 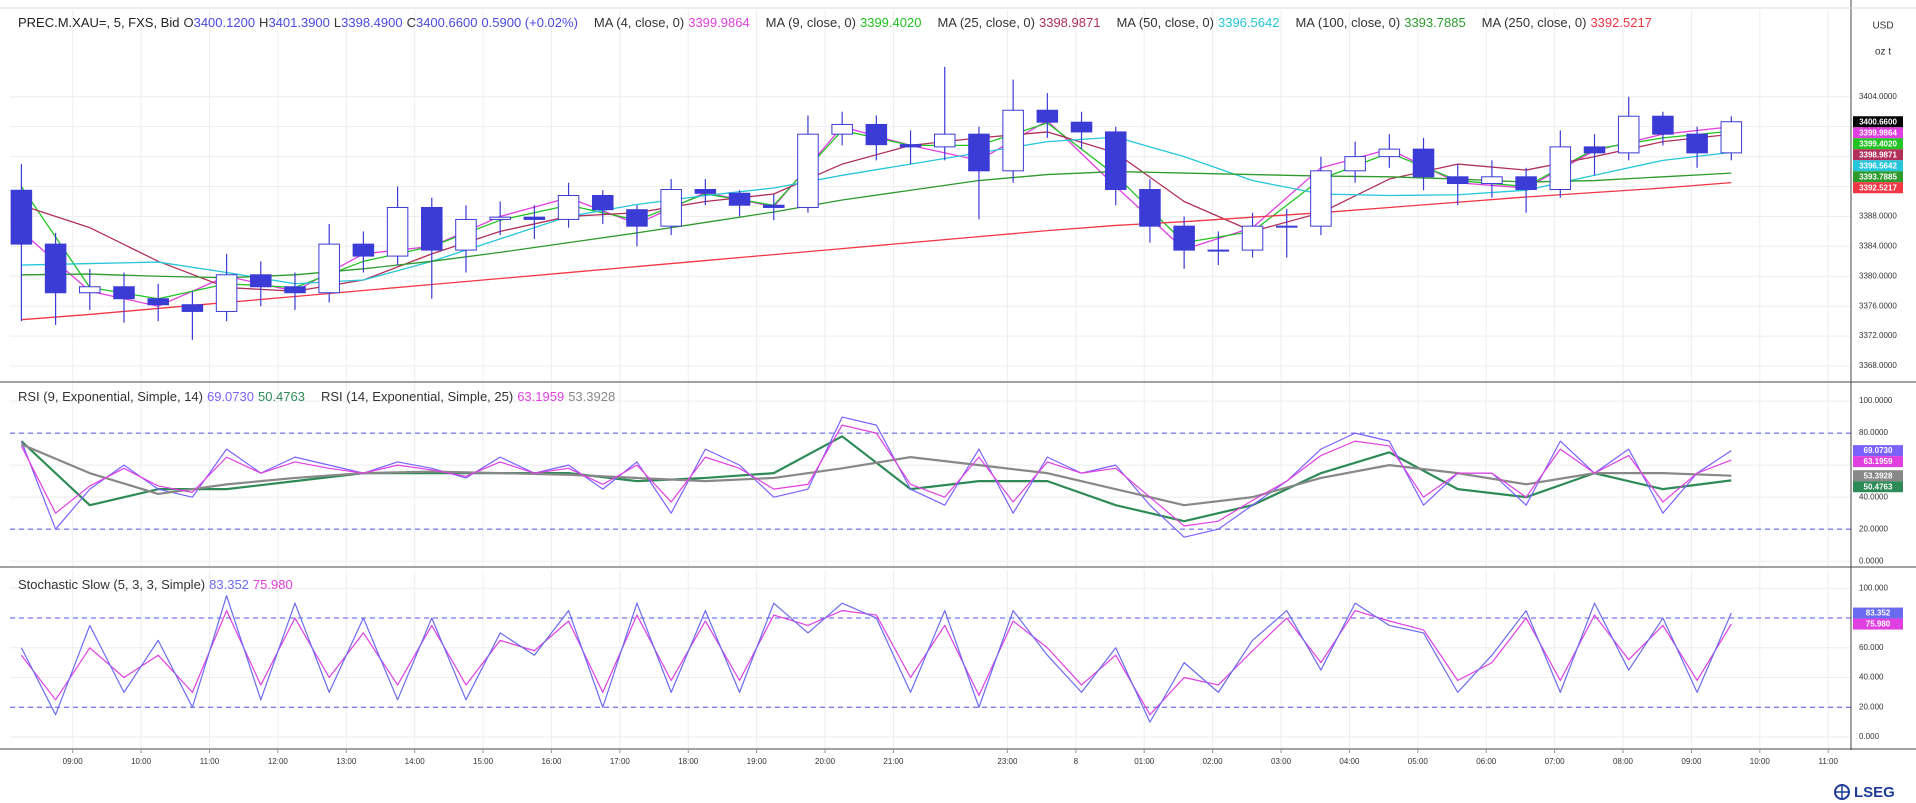 What do you see at coordinates (1871, 647) in the screenshot?
I see `y-tick-label: 60.000` at bounding box center [1871, 647].